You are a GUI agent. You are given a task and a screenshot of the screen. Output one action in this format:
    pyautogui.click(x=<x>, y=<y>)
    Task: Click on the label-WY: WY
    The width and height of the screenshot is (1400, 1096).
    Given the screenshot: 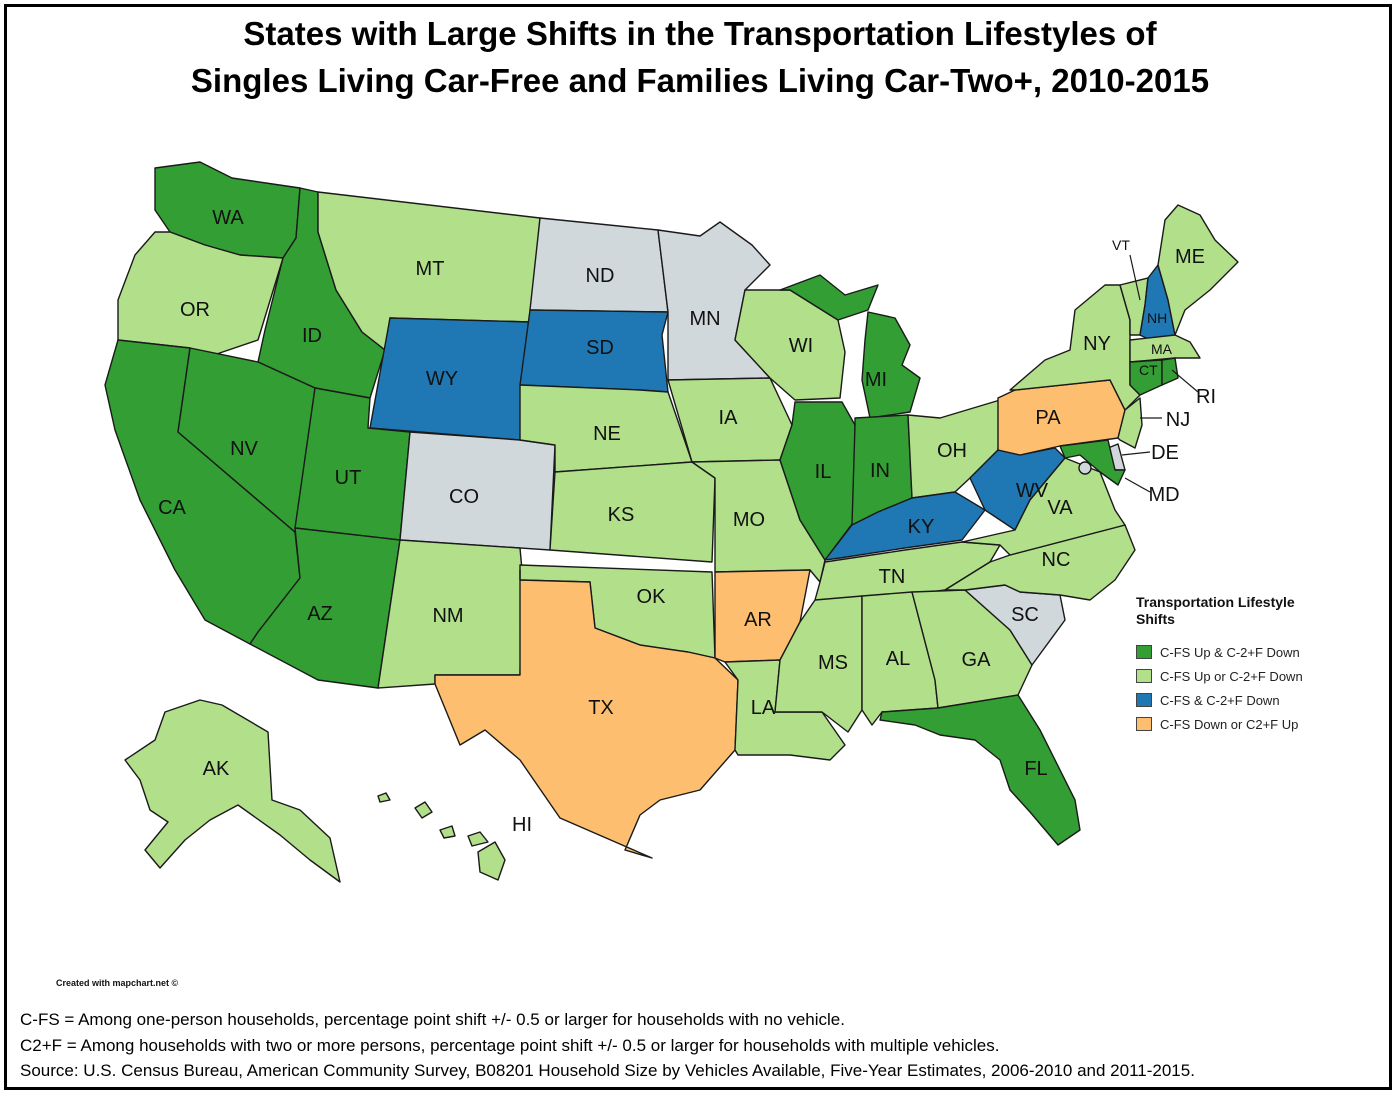 What is the action you would take?
    pyautogui.click(x=442, y=379)
    